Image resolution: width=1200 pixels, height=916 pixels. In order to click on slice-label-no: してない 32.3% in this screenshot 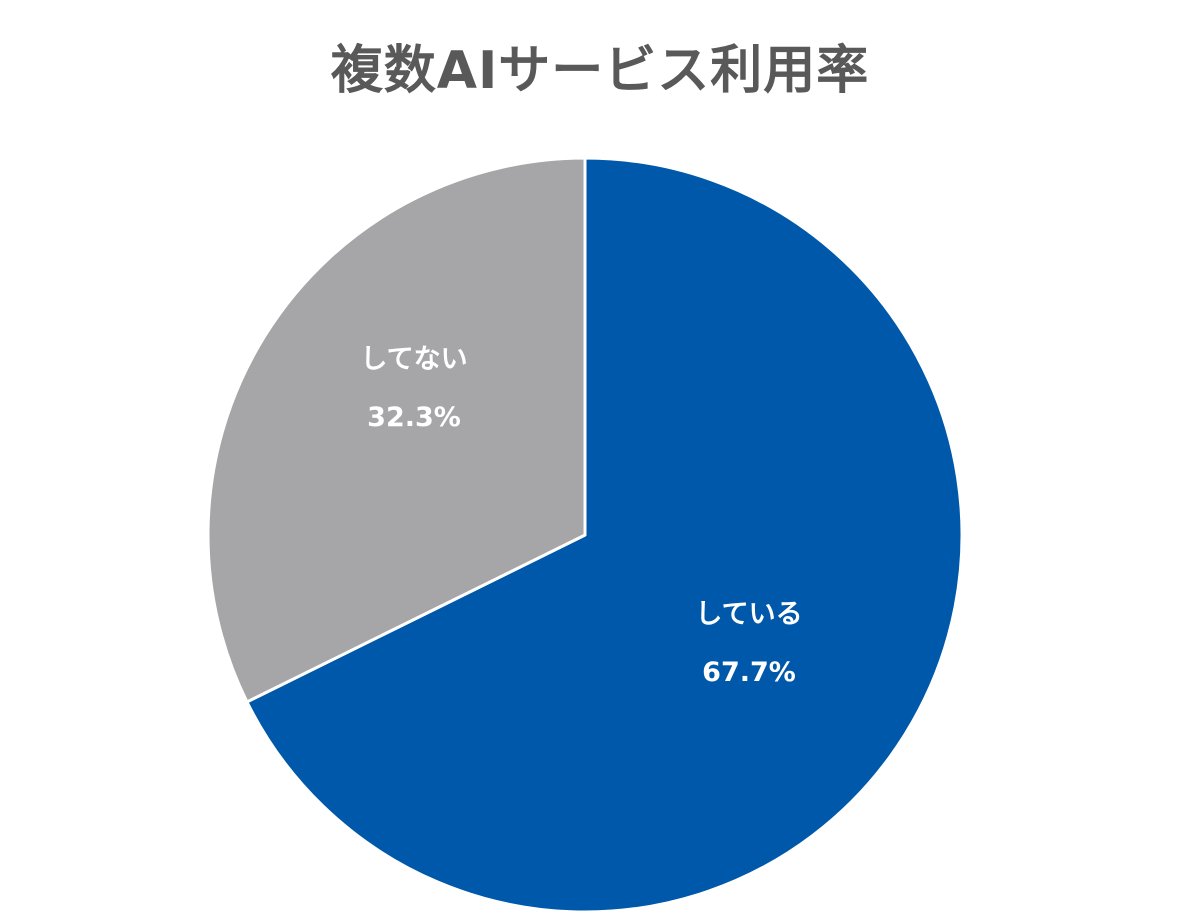, I will do `click(414, 385)`.